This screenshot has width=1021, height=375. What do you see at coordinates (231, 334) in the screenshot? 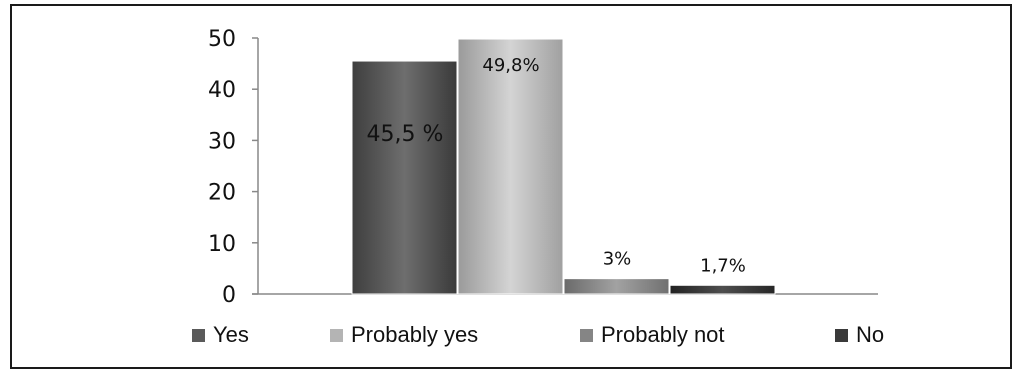
I see `legend-label: Yes` at bounding box center [231, 334].